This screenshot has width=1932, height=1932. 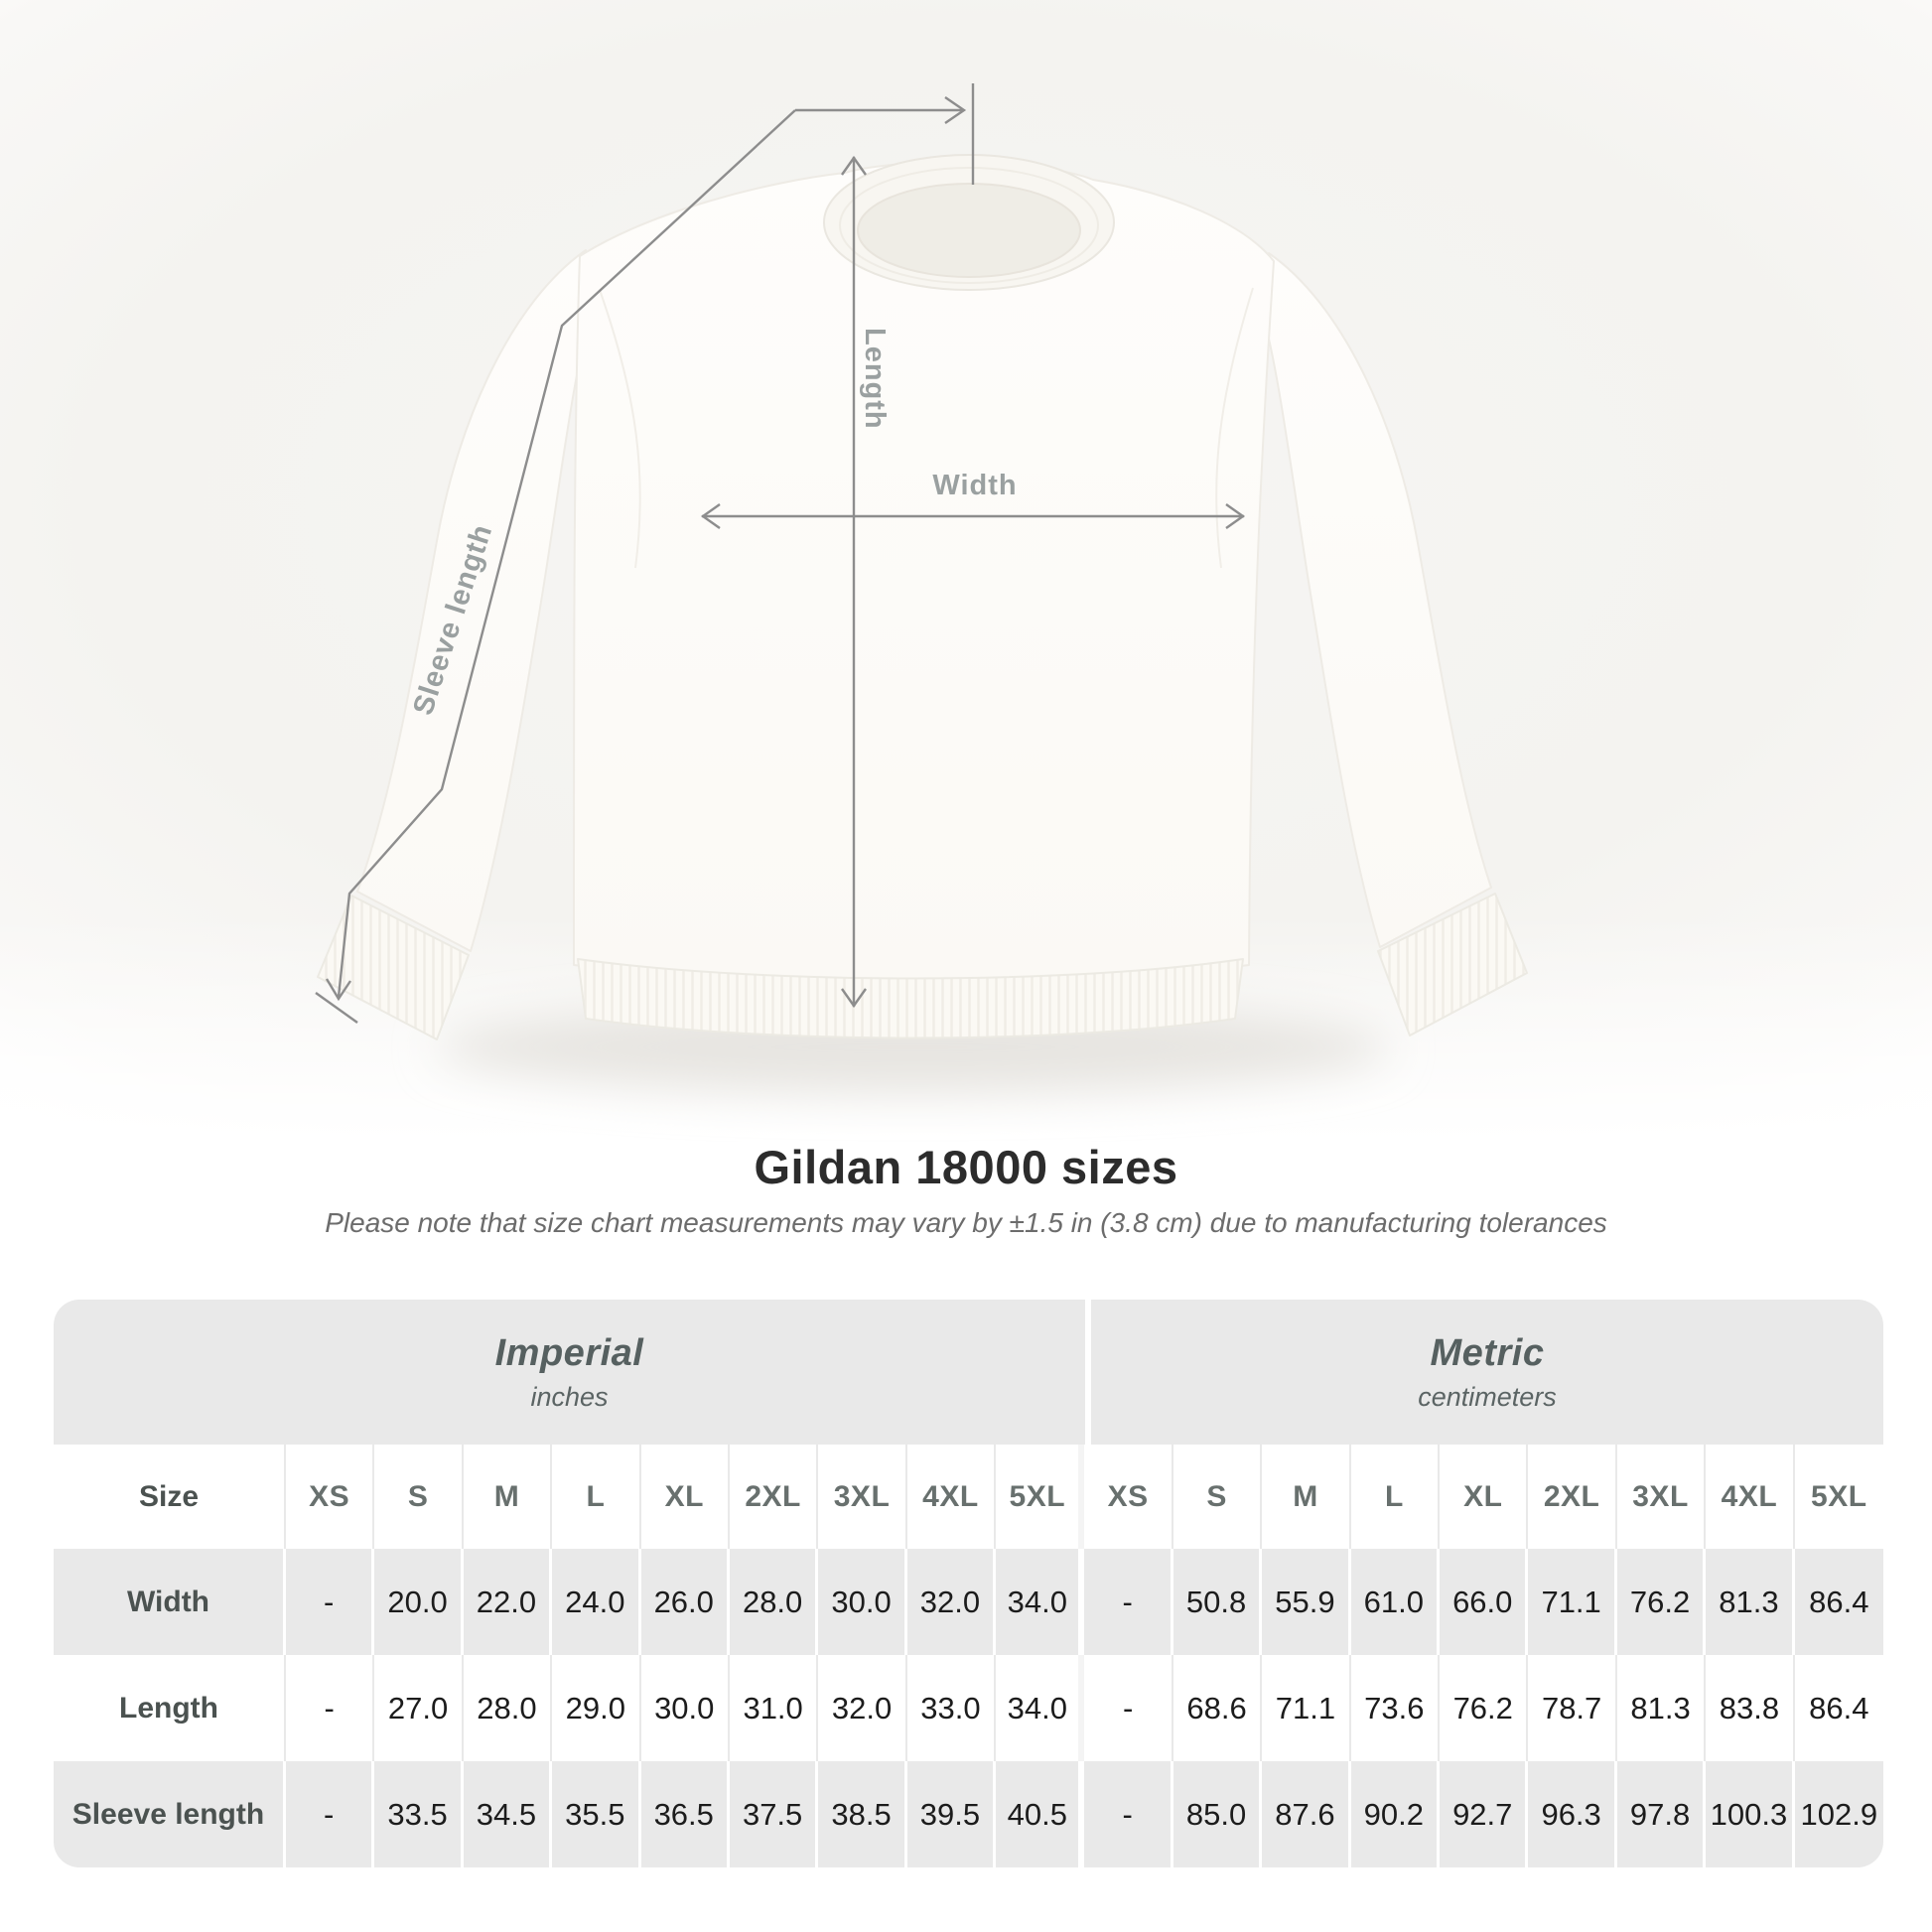 I want to click on diagram-label-width: Width, so click(x=975, y=486).